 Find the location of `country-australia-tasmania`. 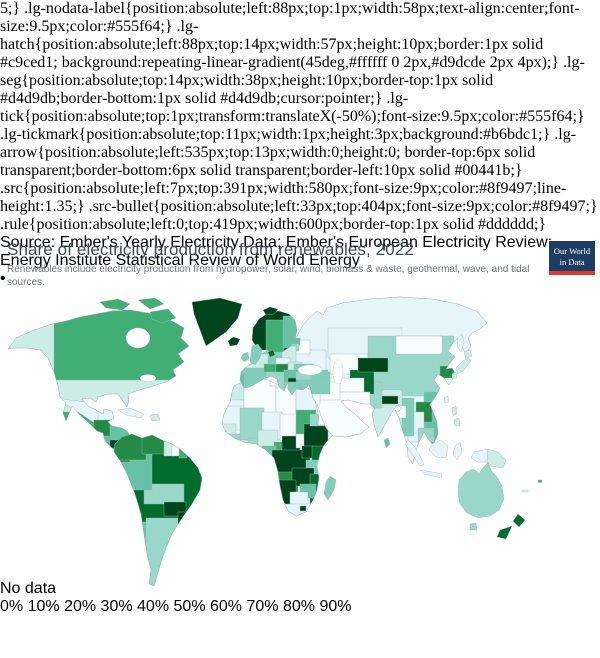

country-australia-tasmania is located at coordinates (473, 526).